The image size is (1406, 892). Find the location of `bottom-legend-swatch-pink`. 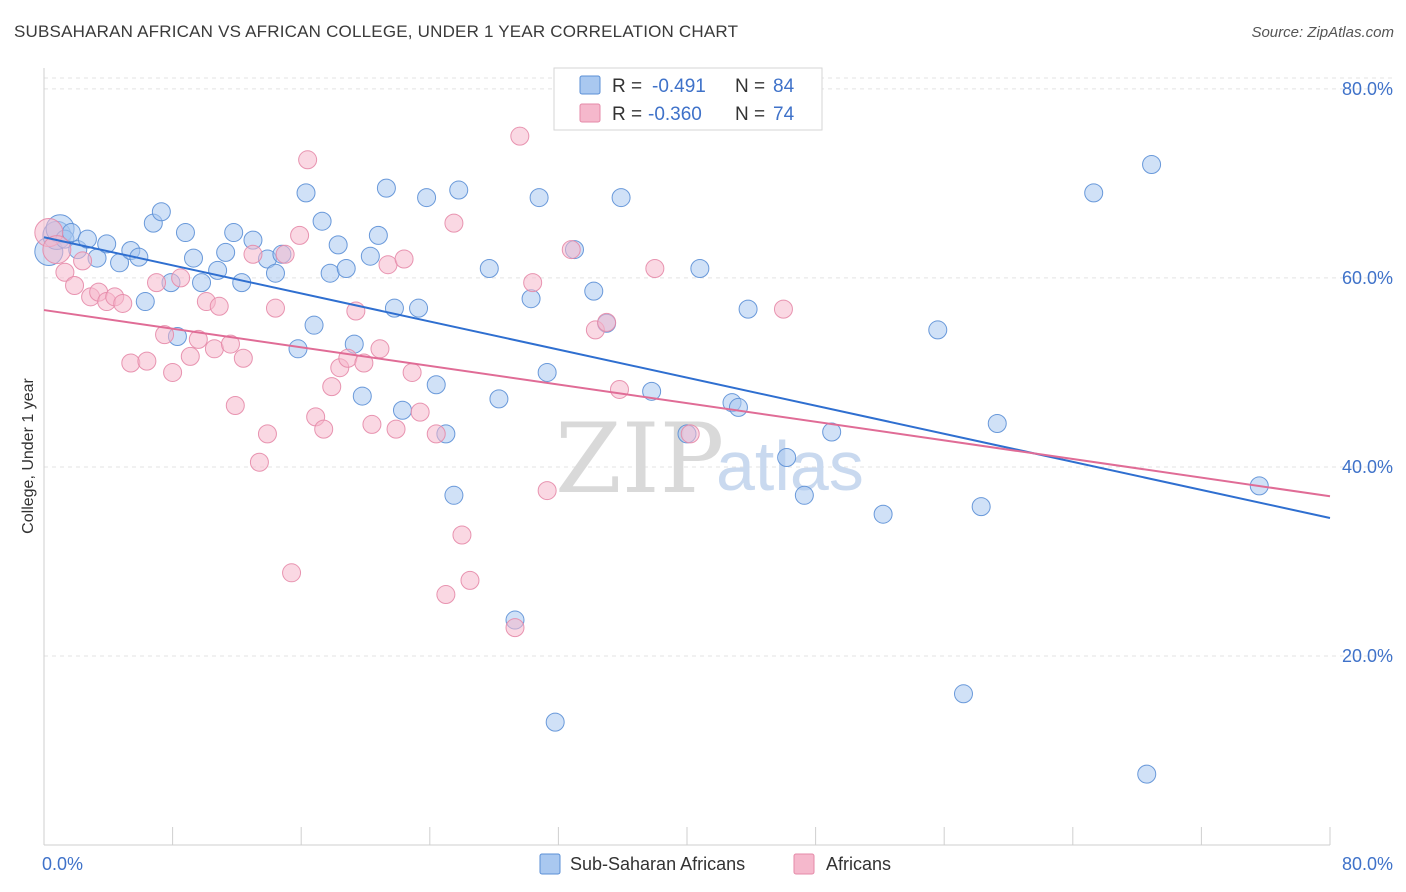

bottom-legend-swatch-pink is located at coordinates (804, 864).